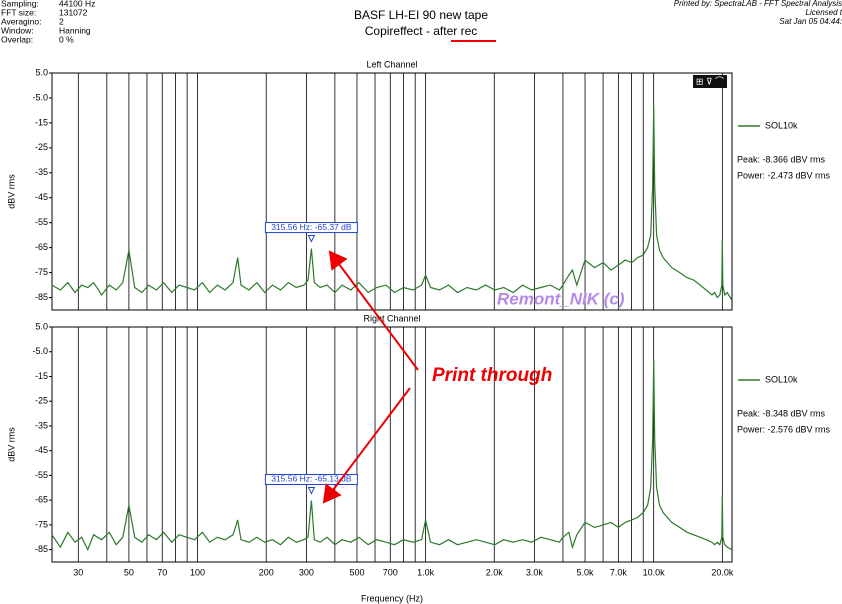 The width and height of the screenshot is (842, 604). I want to click on toolbar: ⊞ ⊽ ⌒, so click(710, 81).